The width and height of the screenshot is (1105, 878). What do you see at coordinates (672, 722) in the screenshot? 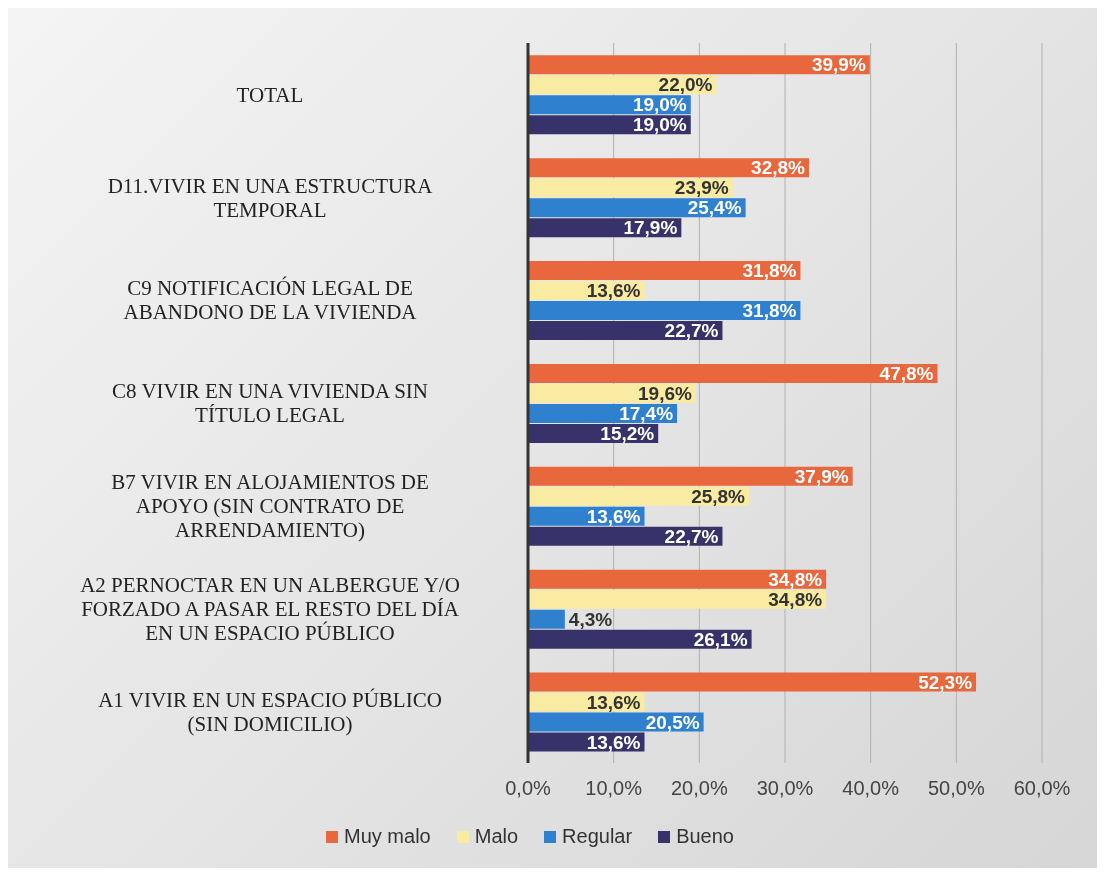
I see `data-label: 20,5%` at bounding box center [672, 722].